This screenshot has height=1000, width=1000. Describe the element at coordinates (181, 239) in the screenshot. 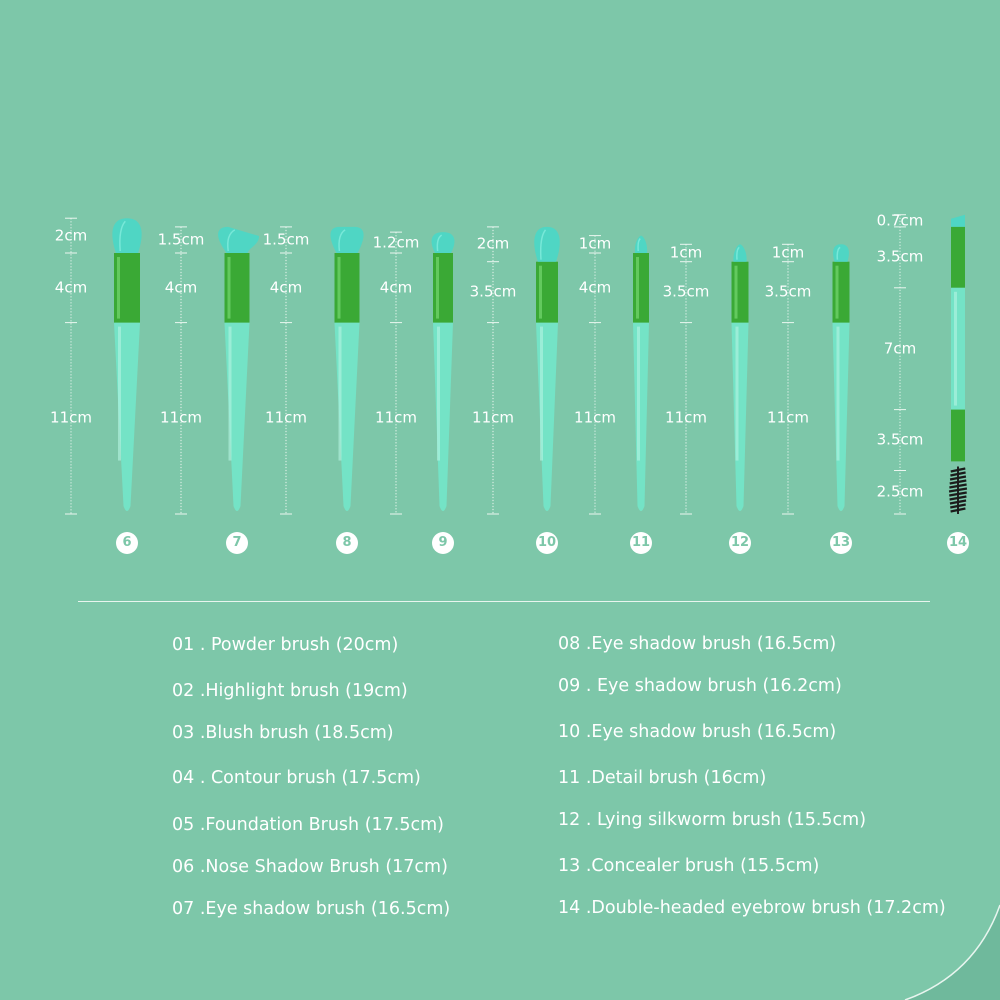

I see `dimension-label: 1.5cm` at that location.